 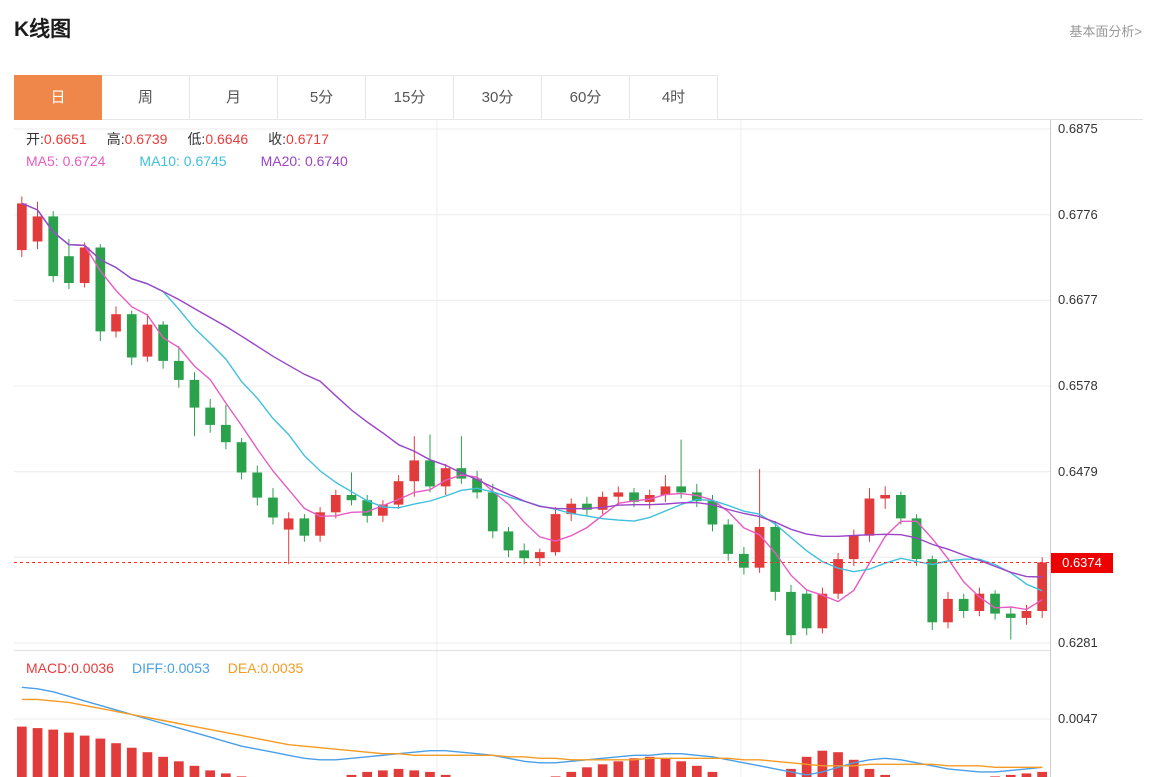 I want to click on ma5-label: MA5:, so click(x=42, y=161).